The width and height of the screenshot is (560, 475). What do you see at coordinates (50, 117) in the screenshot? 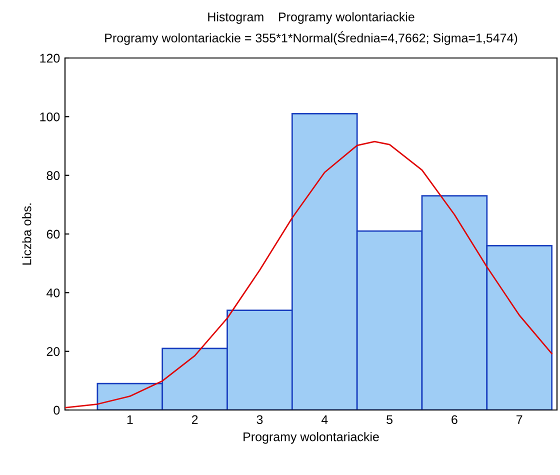
I see `y-tick-label: 100` at bounding box center [50, 117].